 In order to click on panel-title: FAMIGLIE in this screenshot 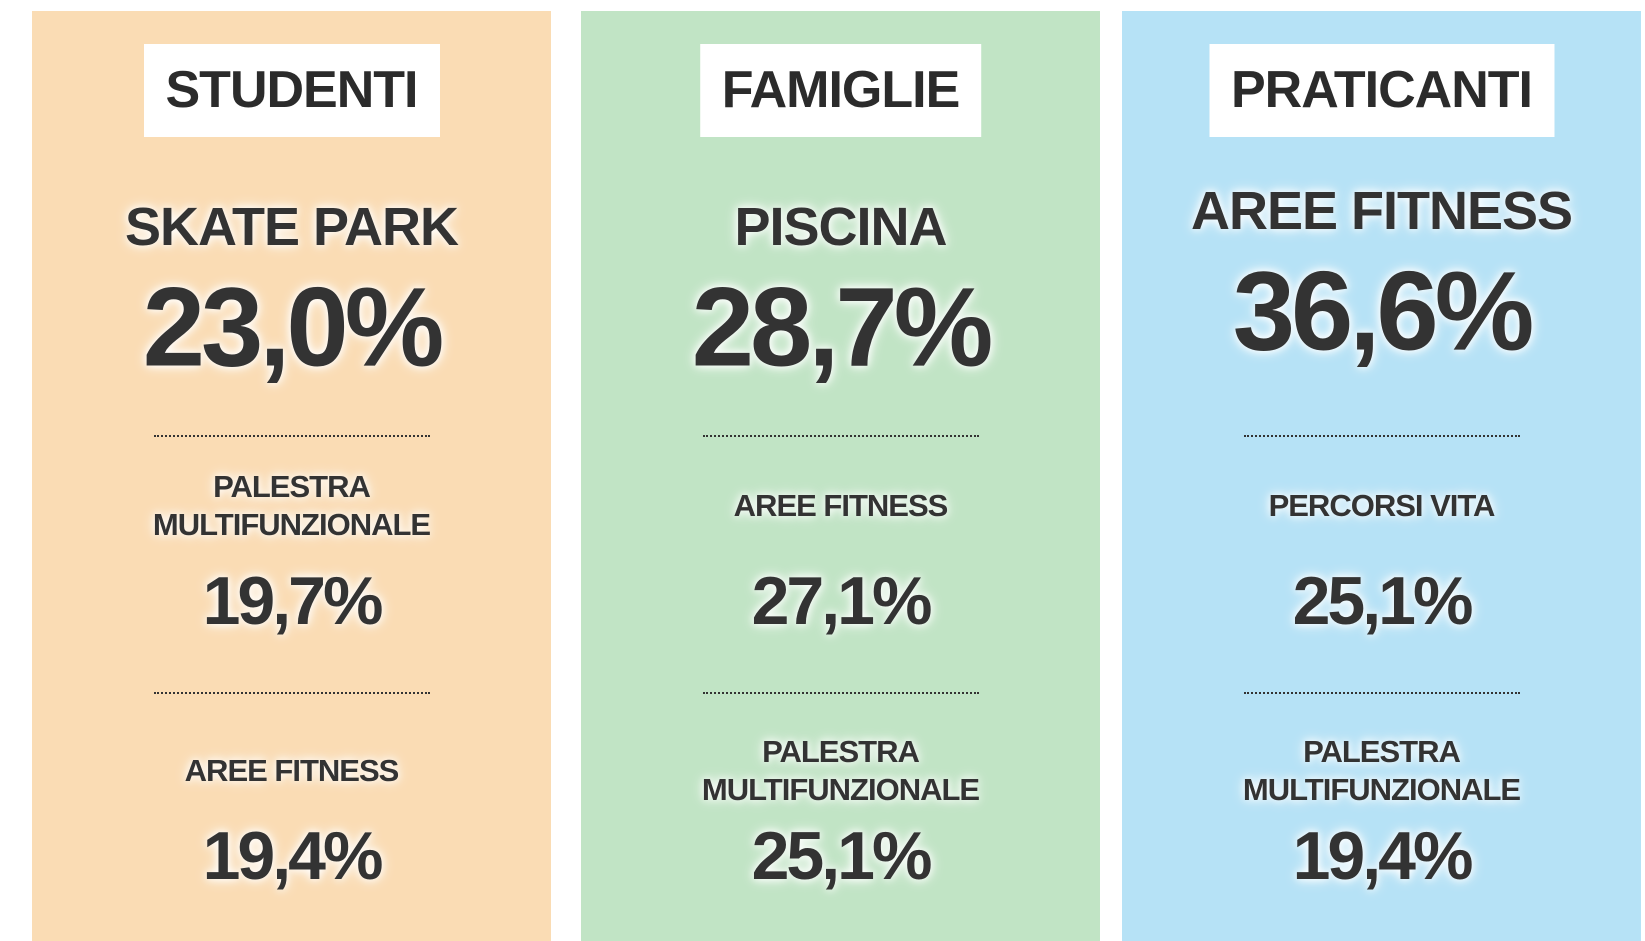, I will do `click(840, 90)`.